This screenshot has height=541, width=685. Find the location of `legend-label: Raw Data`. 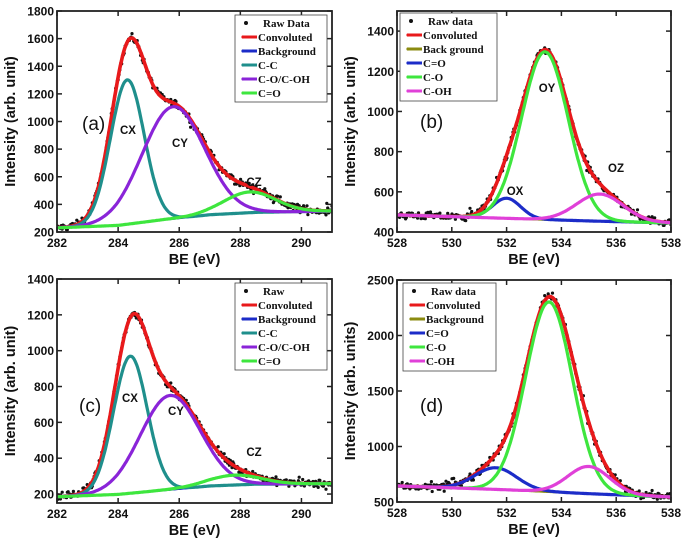

legend-label: Raw Data is located at coordinates (286, 24).